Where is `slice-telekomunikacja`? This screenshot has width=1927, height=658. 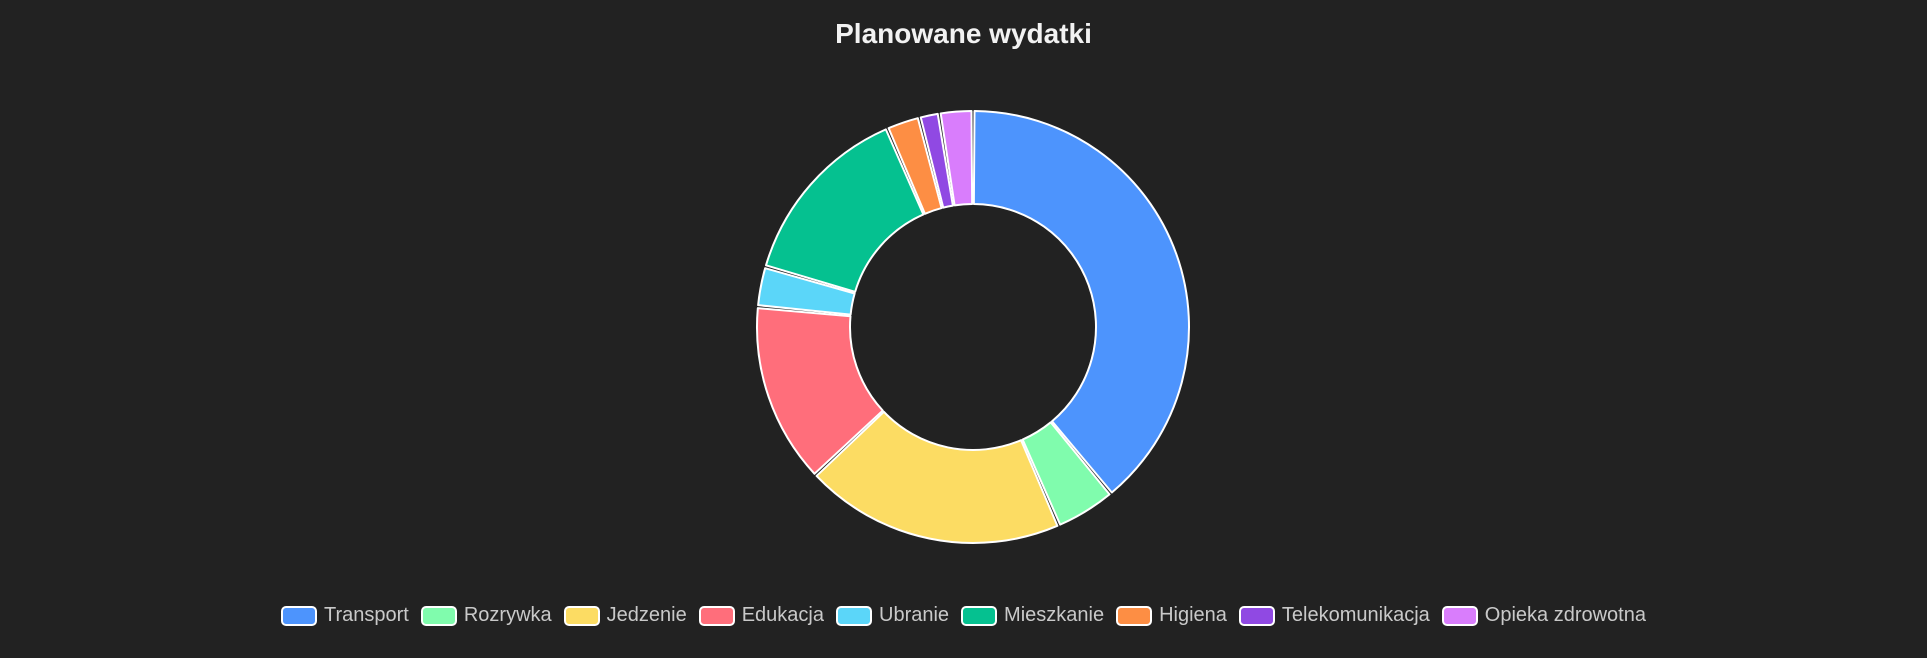 slice-telekomunikacja is located at coordinates (936, 160).